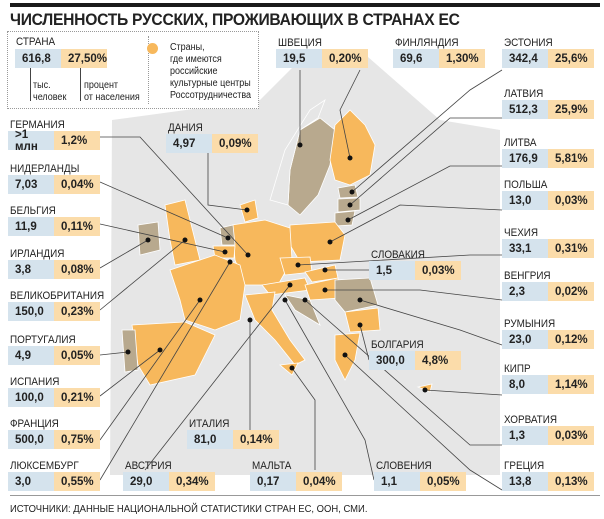 Image resolution: width=604 pixels, height=519 pixels. I want to click on country-norway, so click(297, 152).